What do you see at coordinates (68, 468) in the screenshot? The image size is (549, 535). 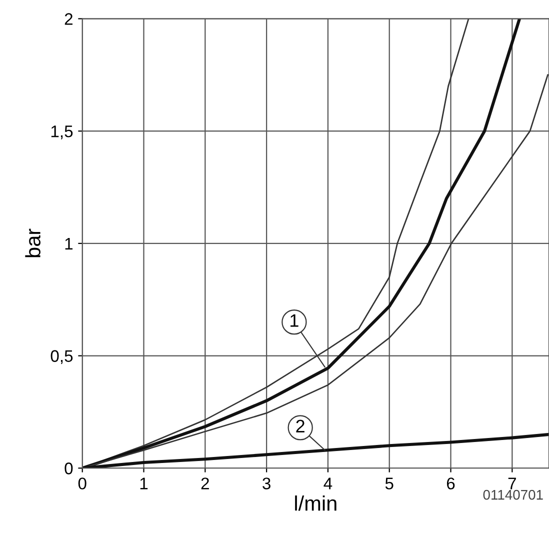 I see `y-tick-label: 0` at bounding box center [68, 468].